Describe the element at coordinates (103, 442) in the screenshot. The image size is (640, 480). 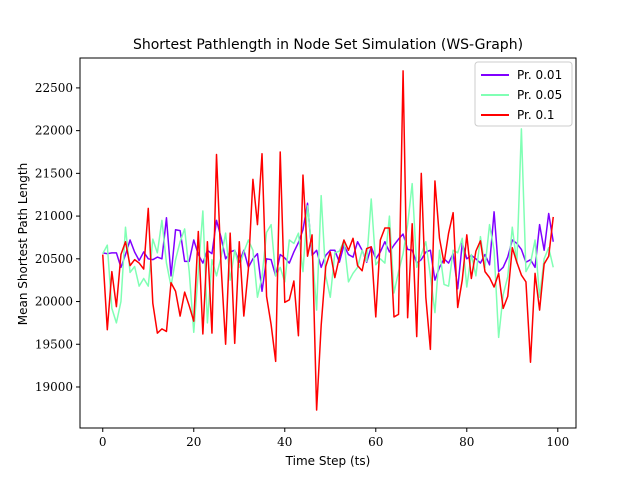
I see `x-tick-label: 0` at that location.